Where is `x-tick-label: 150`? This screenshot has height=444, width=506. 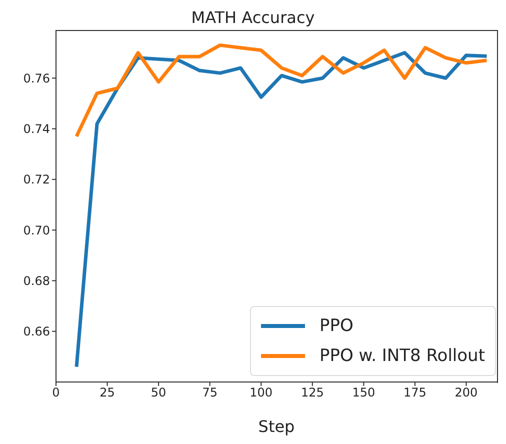
x-tick-label: 150 is located at coordinates (364, 393).